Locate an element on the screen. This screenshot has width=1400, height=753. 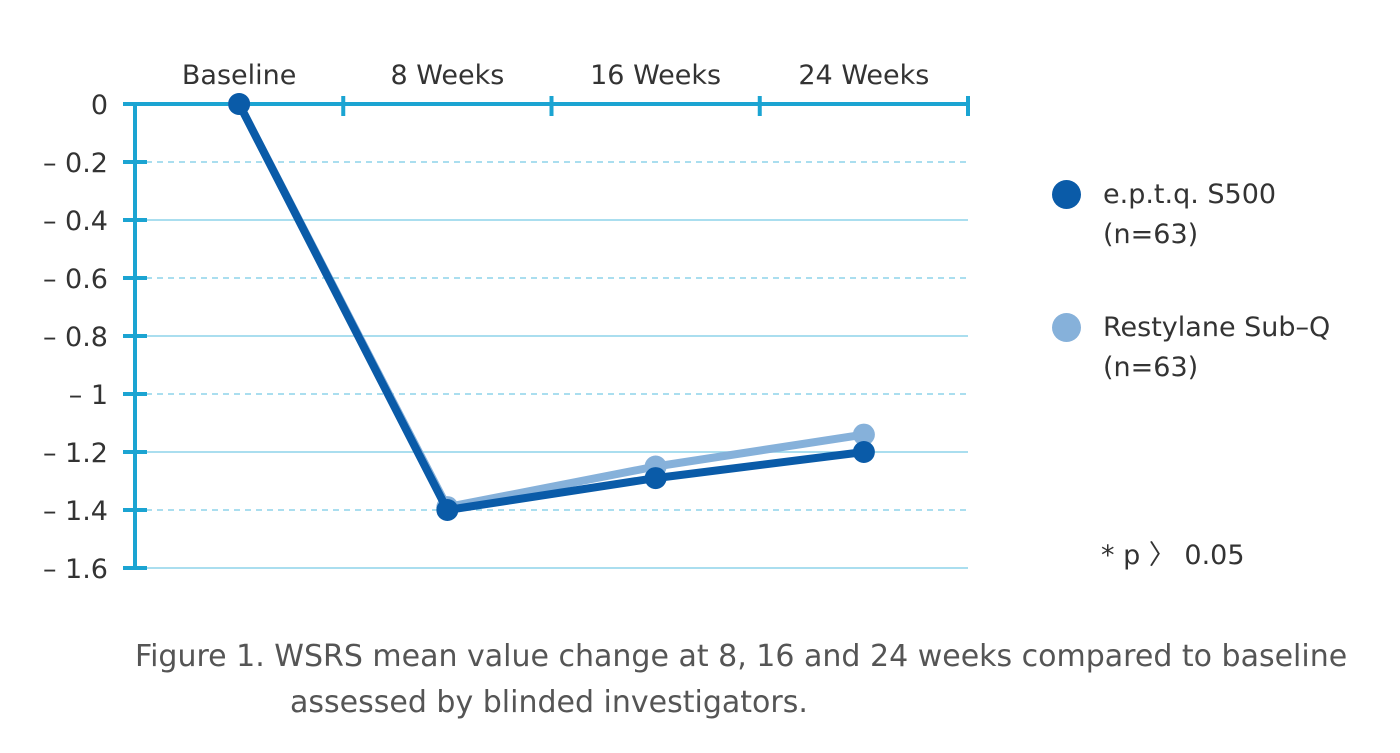
x-tick-label: 24 Weeks is located at coordinates (863, 75).